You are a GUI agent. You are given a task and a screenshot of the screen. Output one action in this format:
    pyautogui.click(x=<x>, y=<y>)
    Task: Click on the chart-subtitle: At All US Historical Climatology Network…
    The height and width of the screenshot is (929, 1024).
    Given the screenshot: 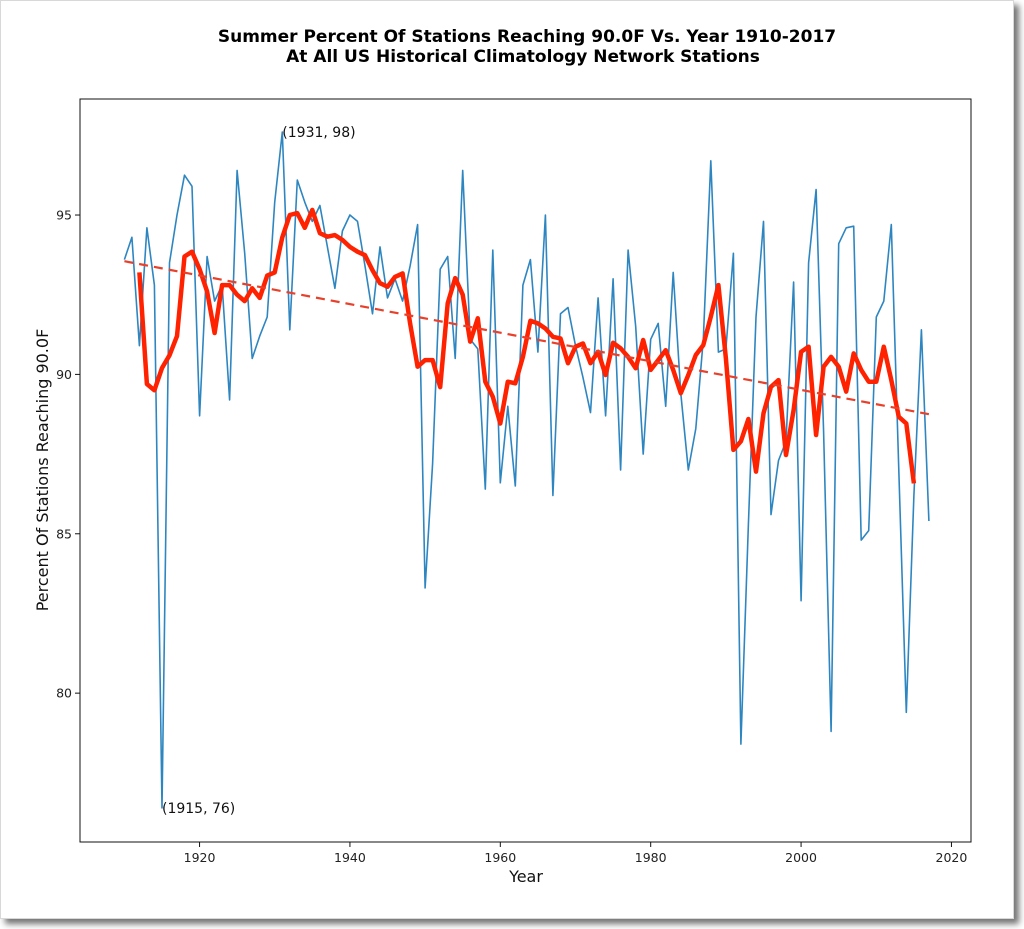 What is the action you would take?
    pyautogui.click(x=523, y=57)
    